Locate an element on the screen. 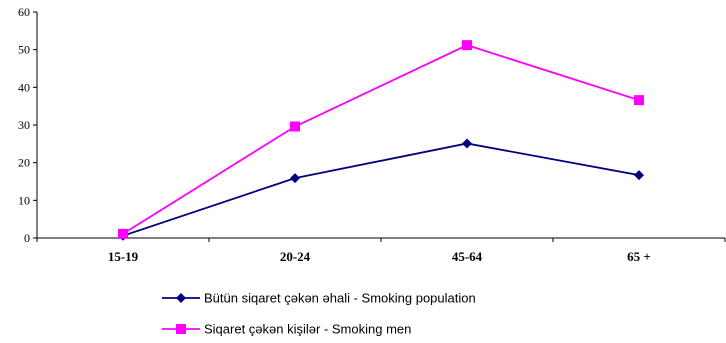 The height and width of the screenshot is (343, 726). x-tick-label: 20-24 is located at coordinates (295, 256).